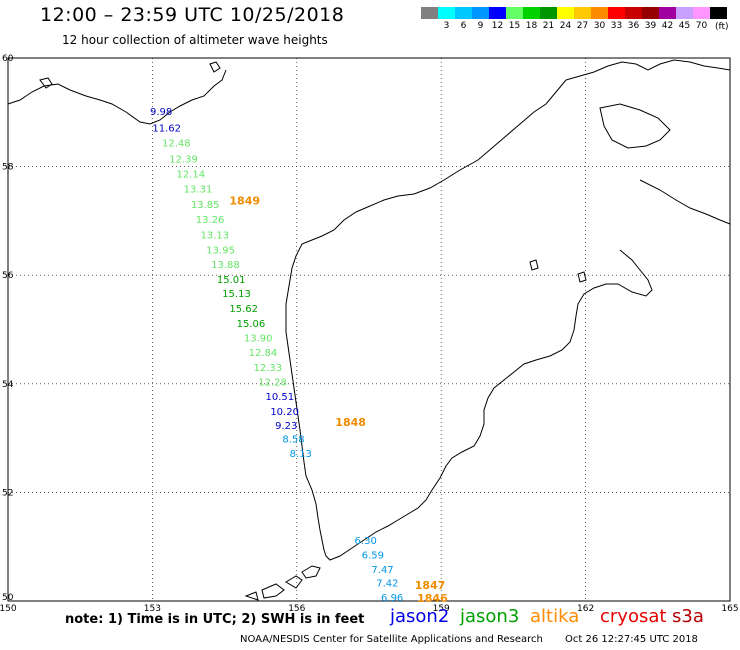  I want to click on pass-time-label: 1847, so click(430, 585).